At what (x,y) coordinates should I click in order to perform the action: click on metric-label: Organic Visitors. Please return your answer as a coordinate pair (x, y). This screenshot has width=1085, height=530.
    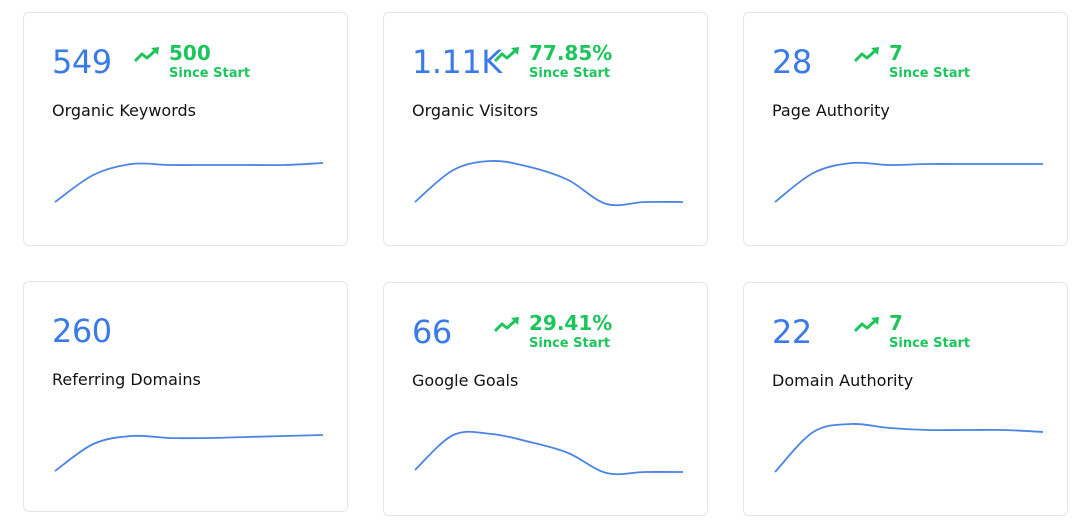
    Looking at the image, I should click on (475, 110).